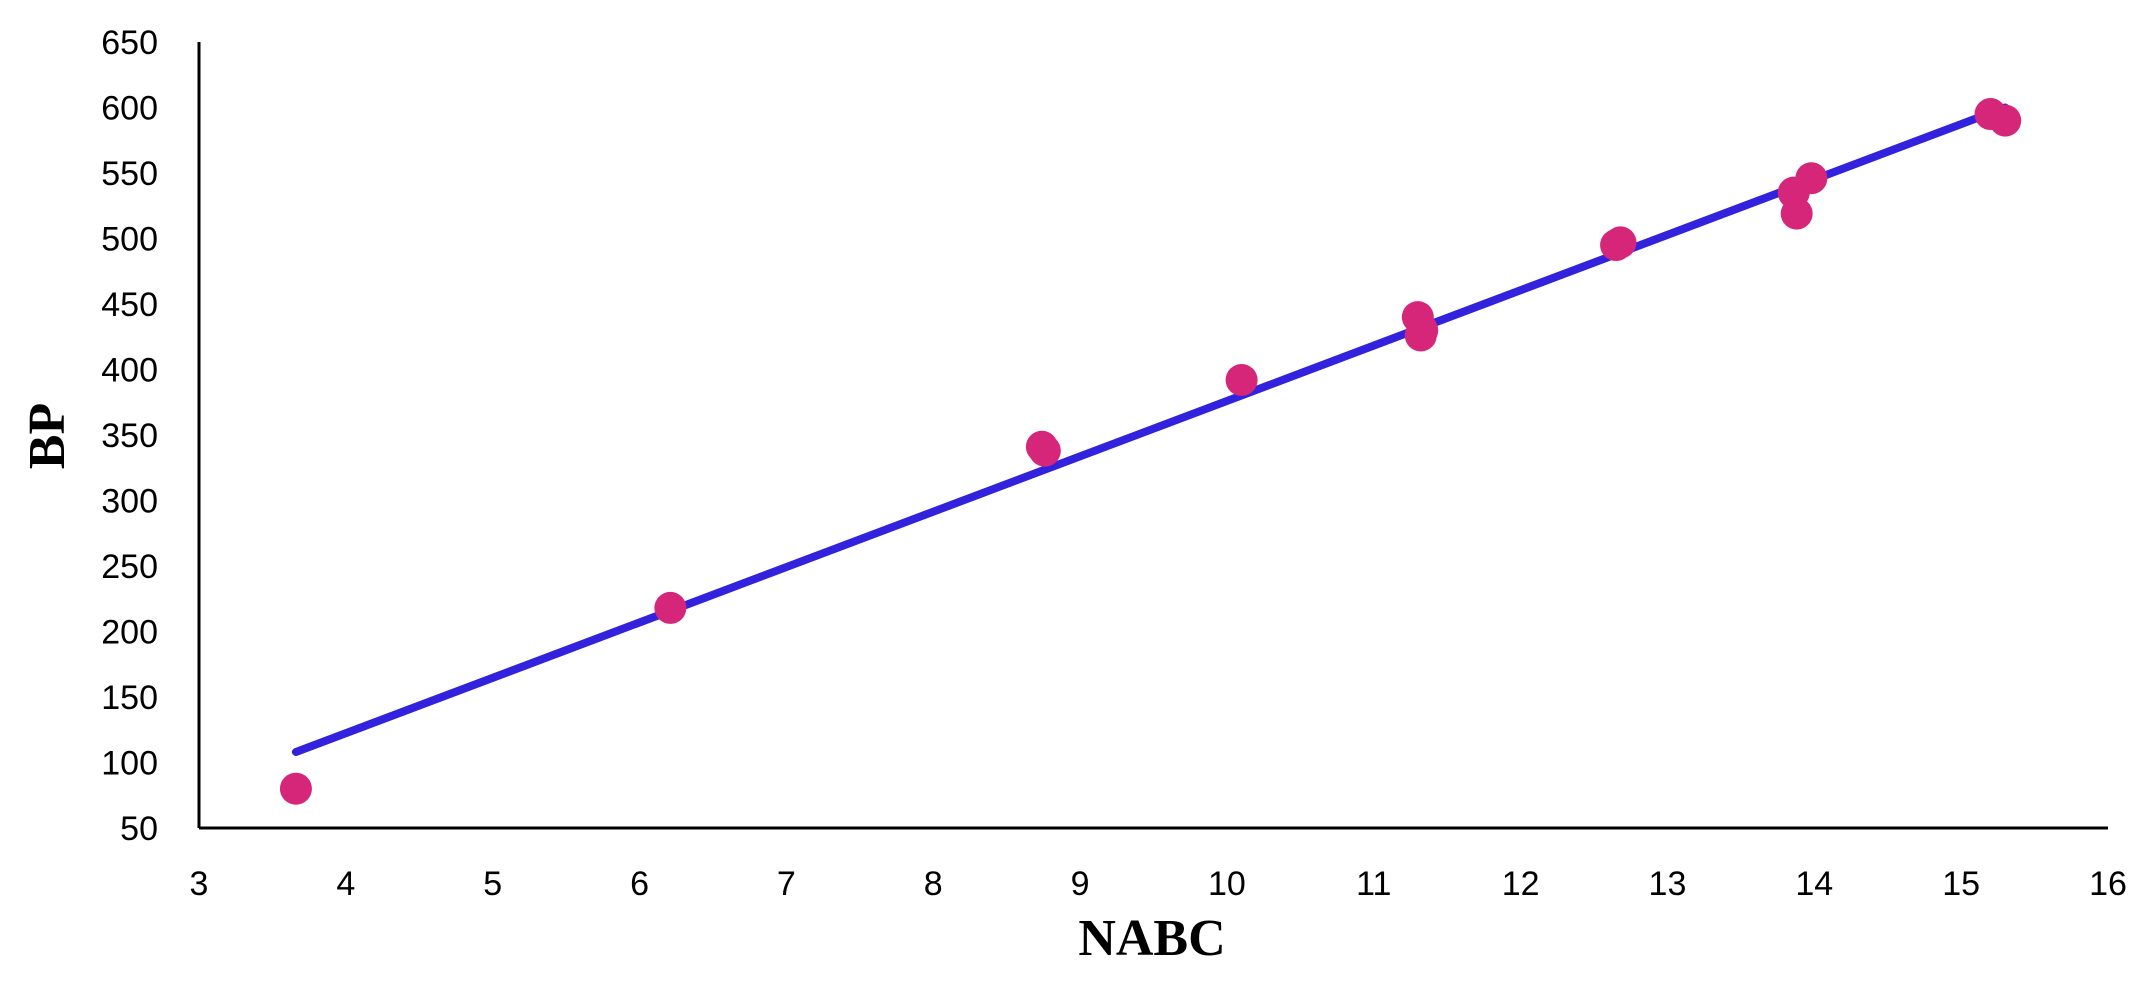 The height and width of the screenshot is (994, 2150). I want to click on x-tick-label: 13, so click(1668, 884).